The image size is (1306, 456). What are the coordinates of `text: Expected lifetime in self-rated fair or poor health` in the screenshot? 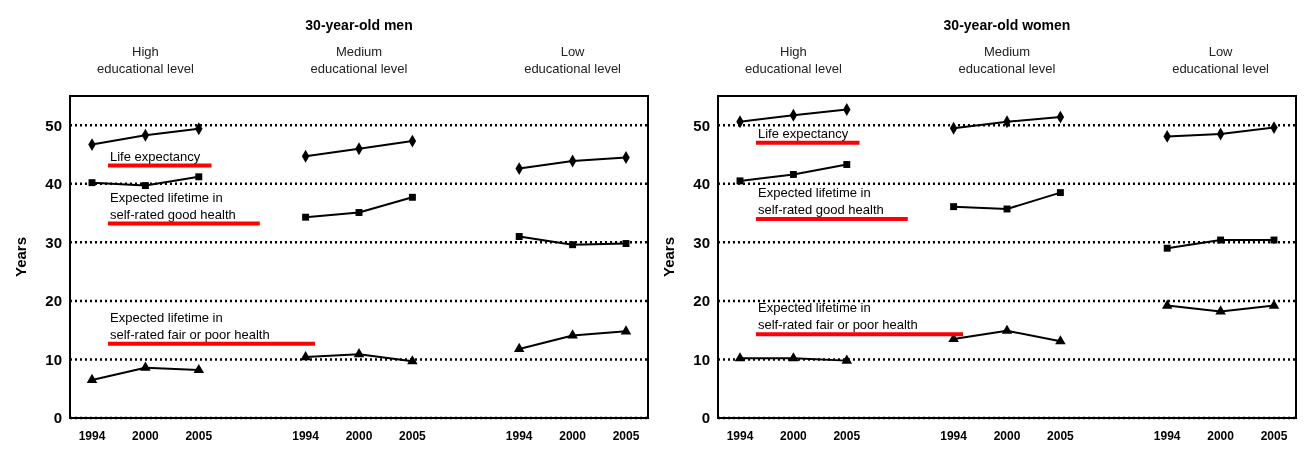 It's located at (190, 325).